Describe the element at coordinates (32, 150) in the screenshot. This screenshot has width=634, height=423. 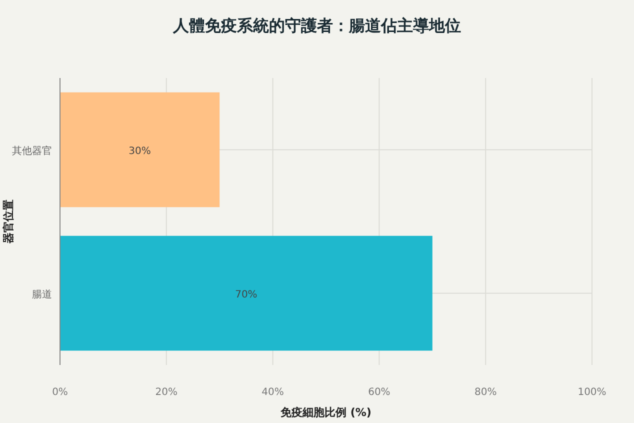
I see `y-tick-label: 其他器官` at that location.